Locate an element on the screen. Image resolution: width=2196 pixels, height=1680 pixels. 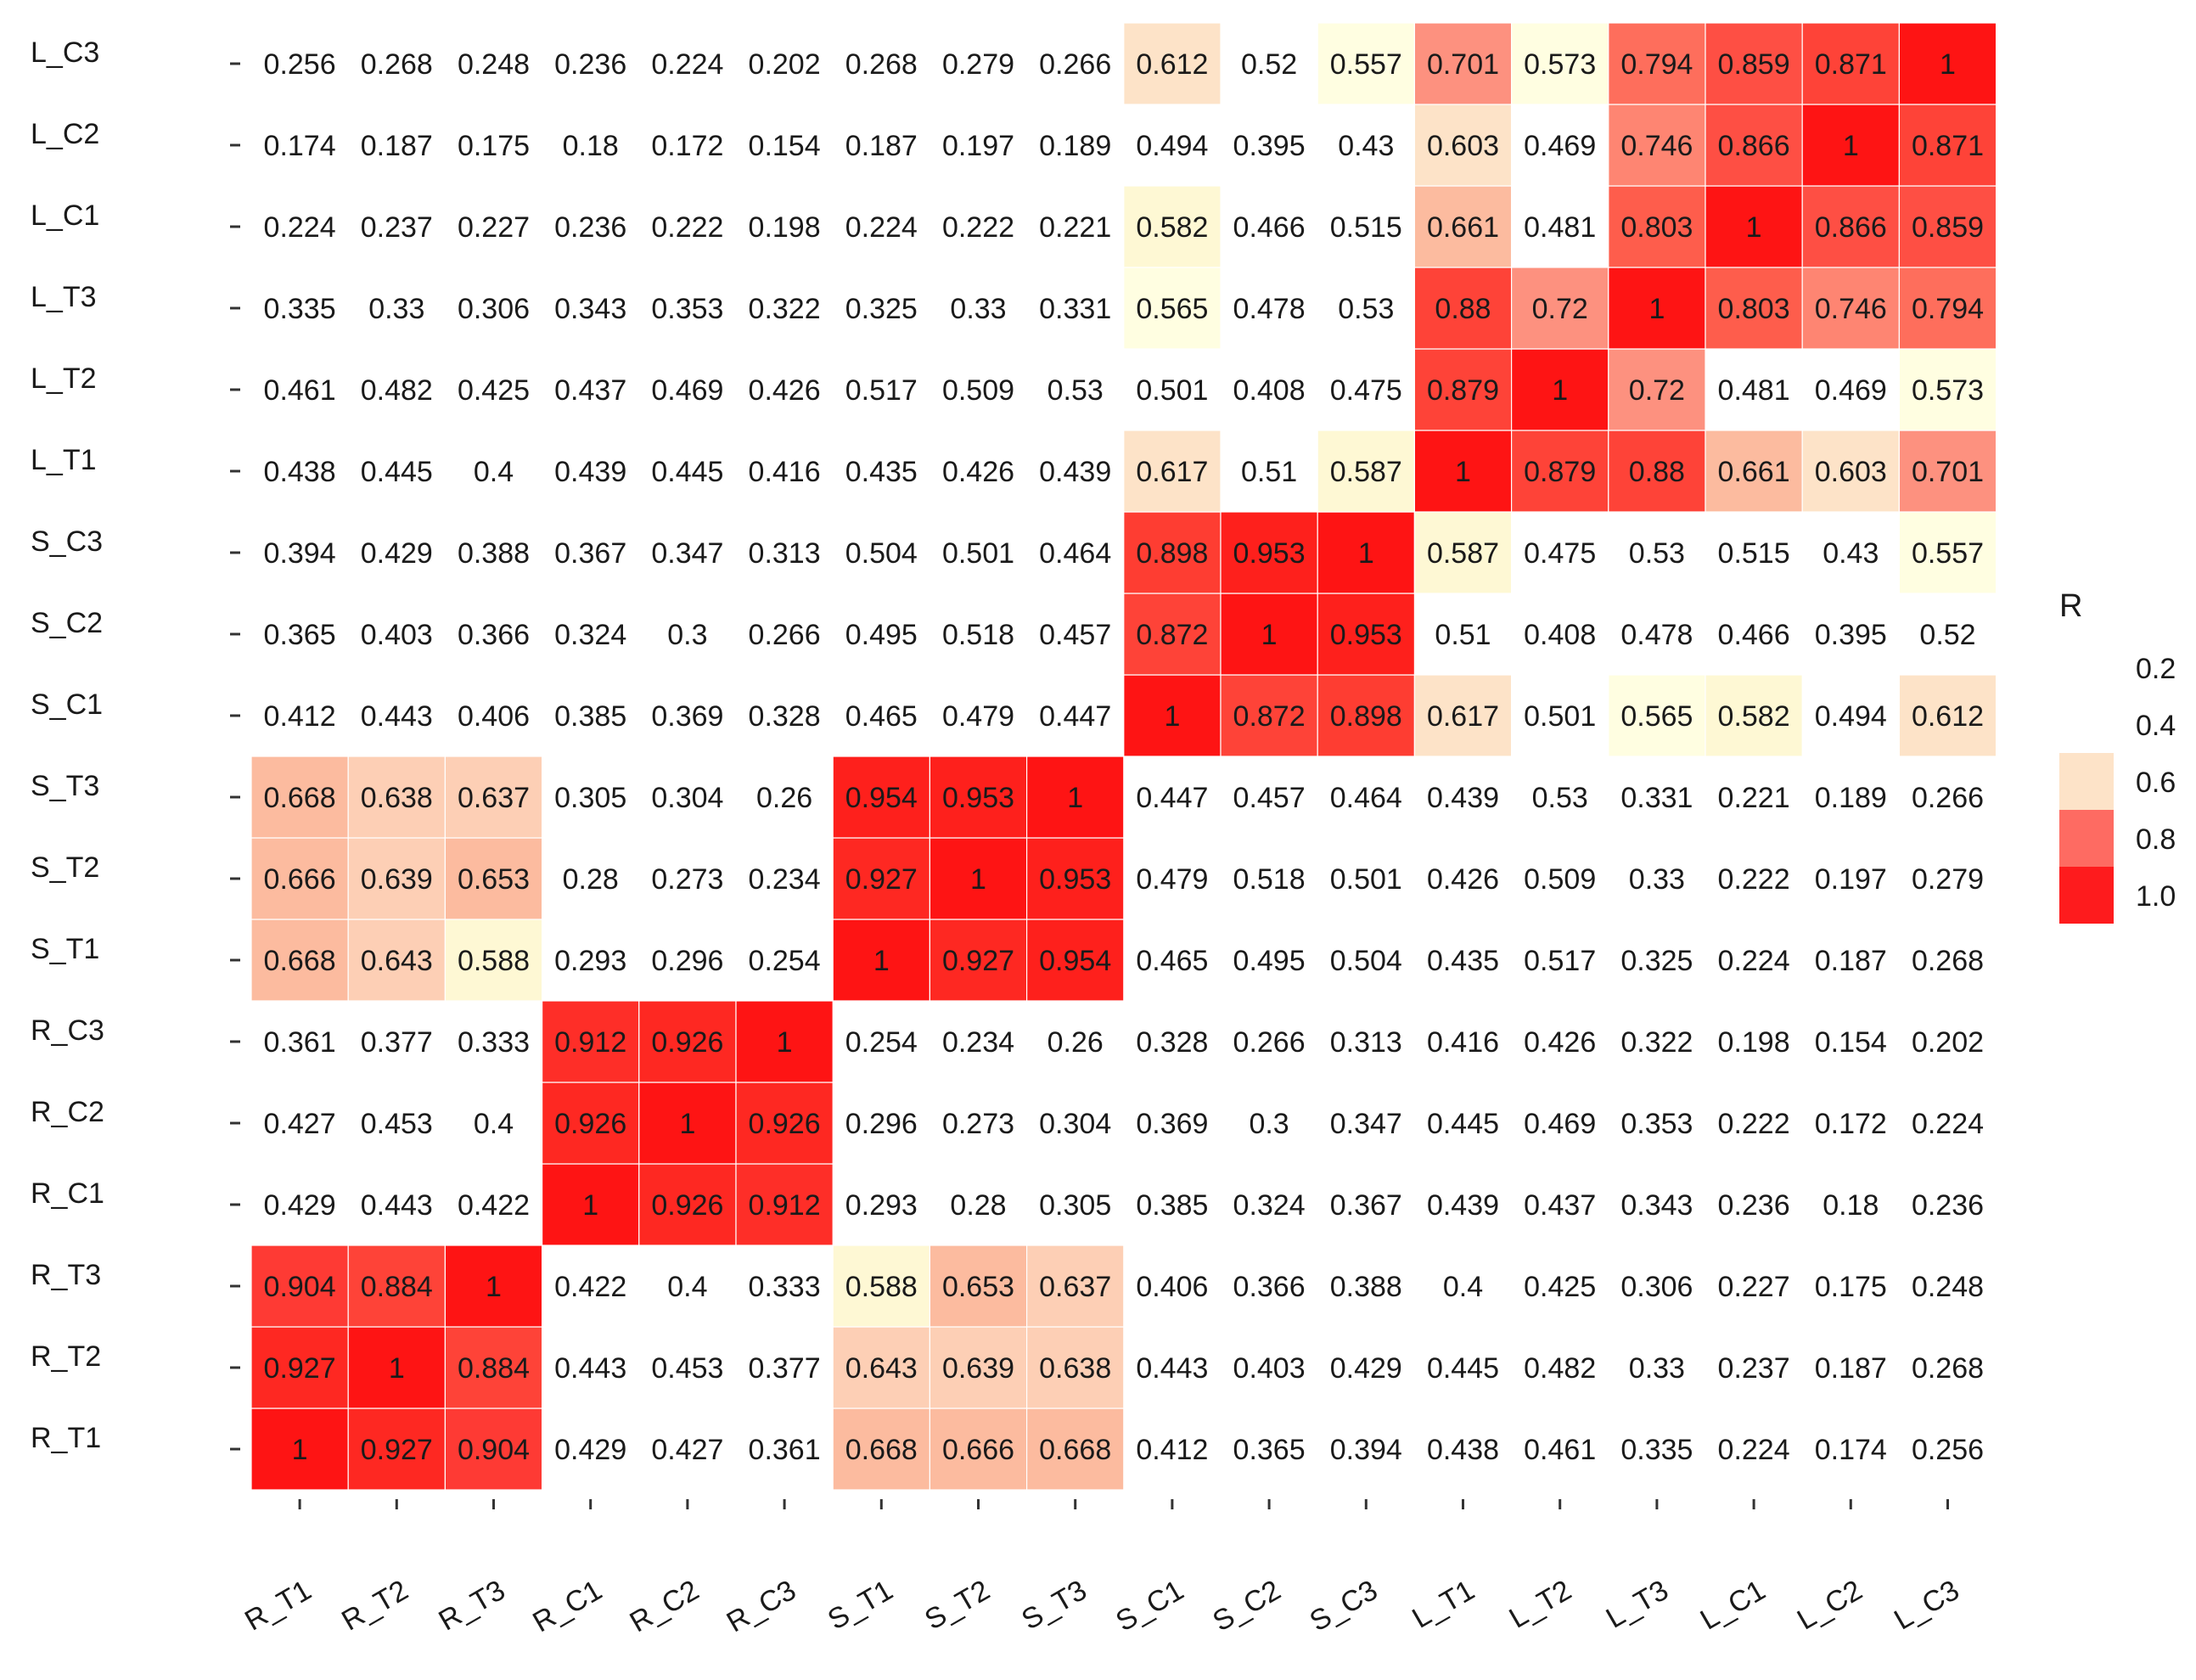
heatmap-cell-L_C2-L_T1 is located at coordinates (1463, 145).